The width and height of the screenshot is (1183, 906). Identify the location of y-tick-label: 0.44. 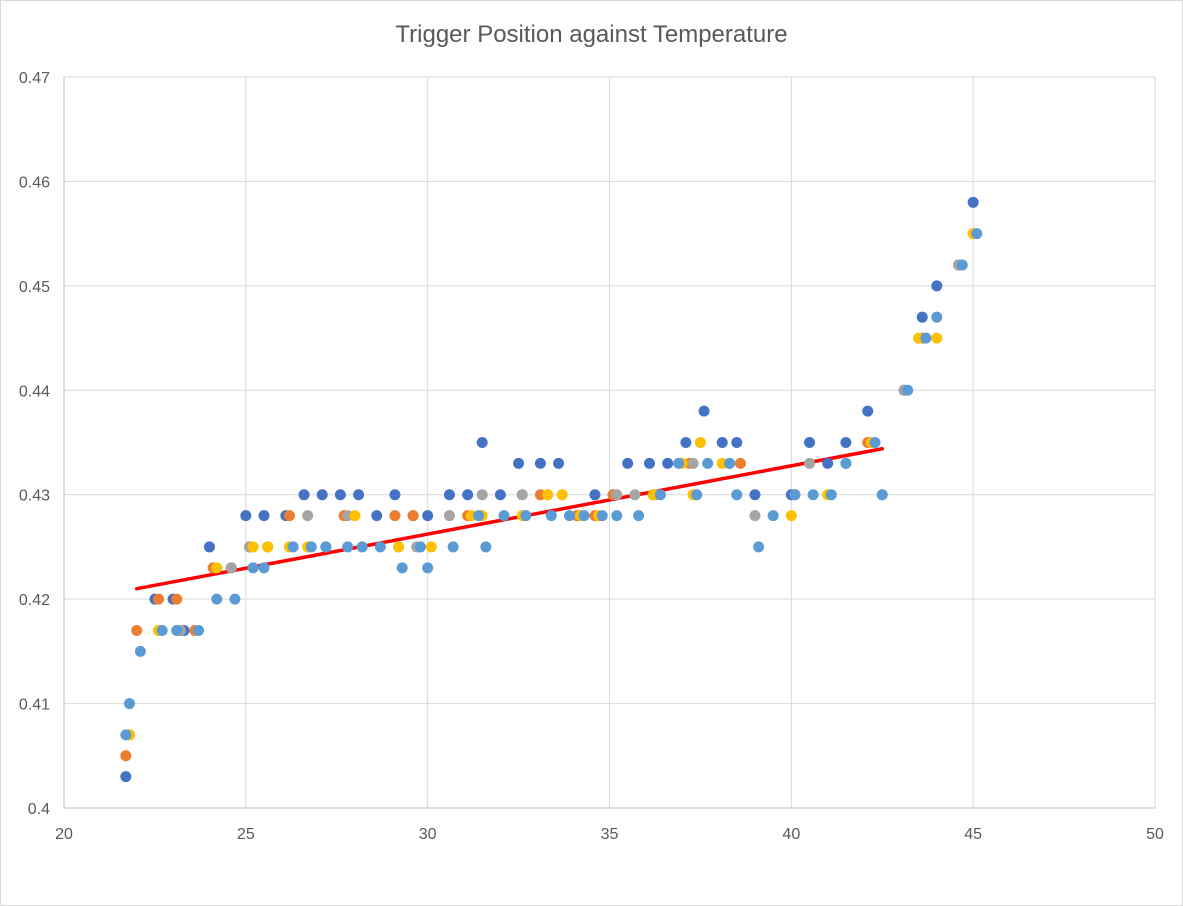
(34, 391).